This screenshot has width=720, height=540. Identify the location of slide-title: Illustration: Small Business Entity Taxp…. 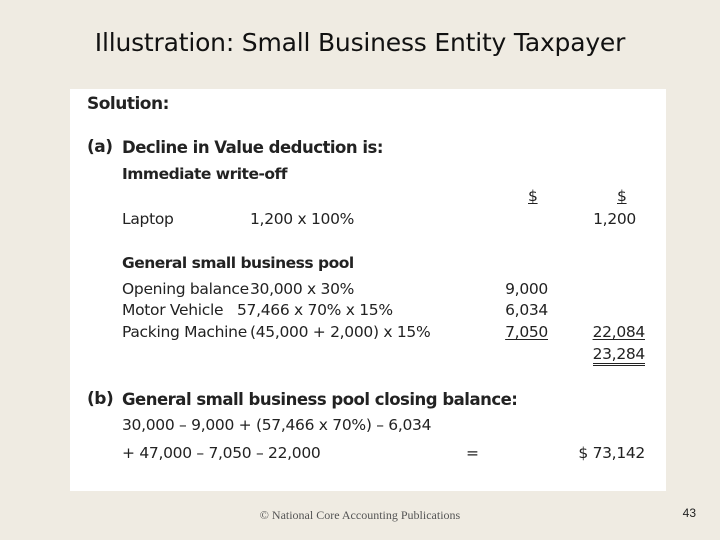
(360, 42).